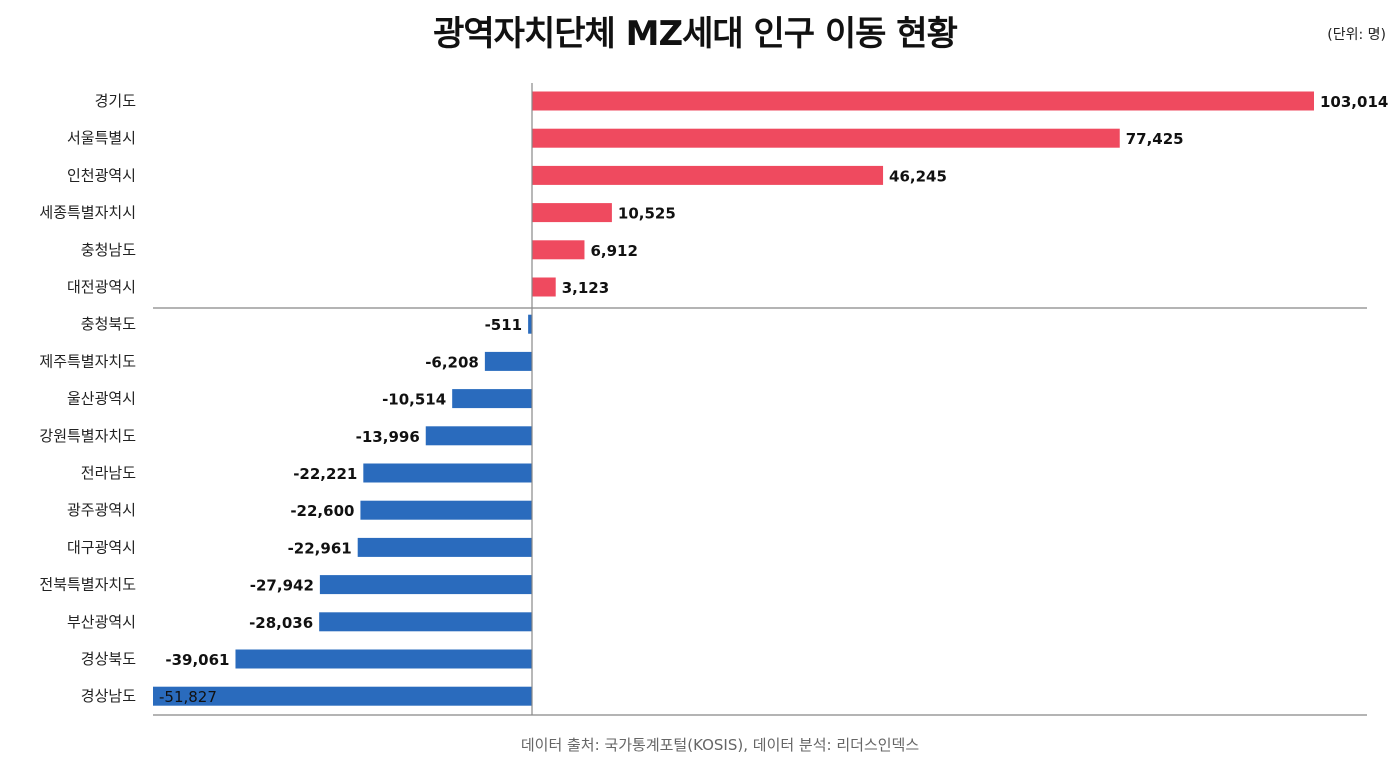  What do you see at coordinates (197, 660) in the screenshot?
I see `data-label: -39,061` at bounding box center [197, 660].